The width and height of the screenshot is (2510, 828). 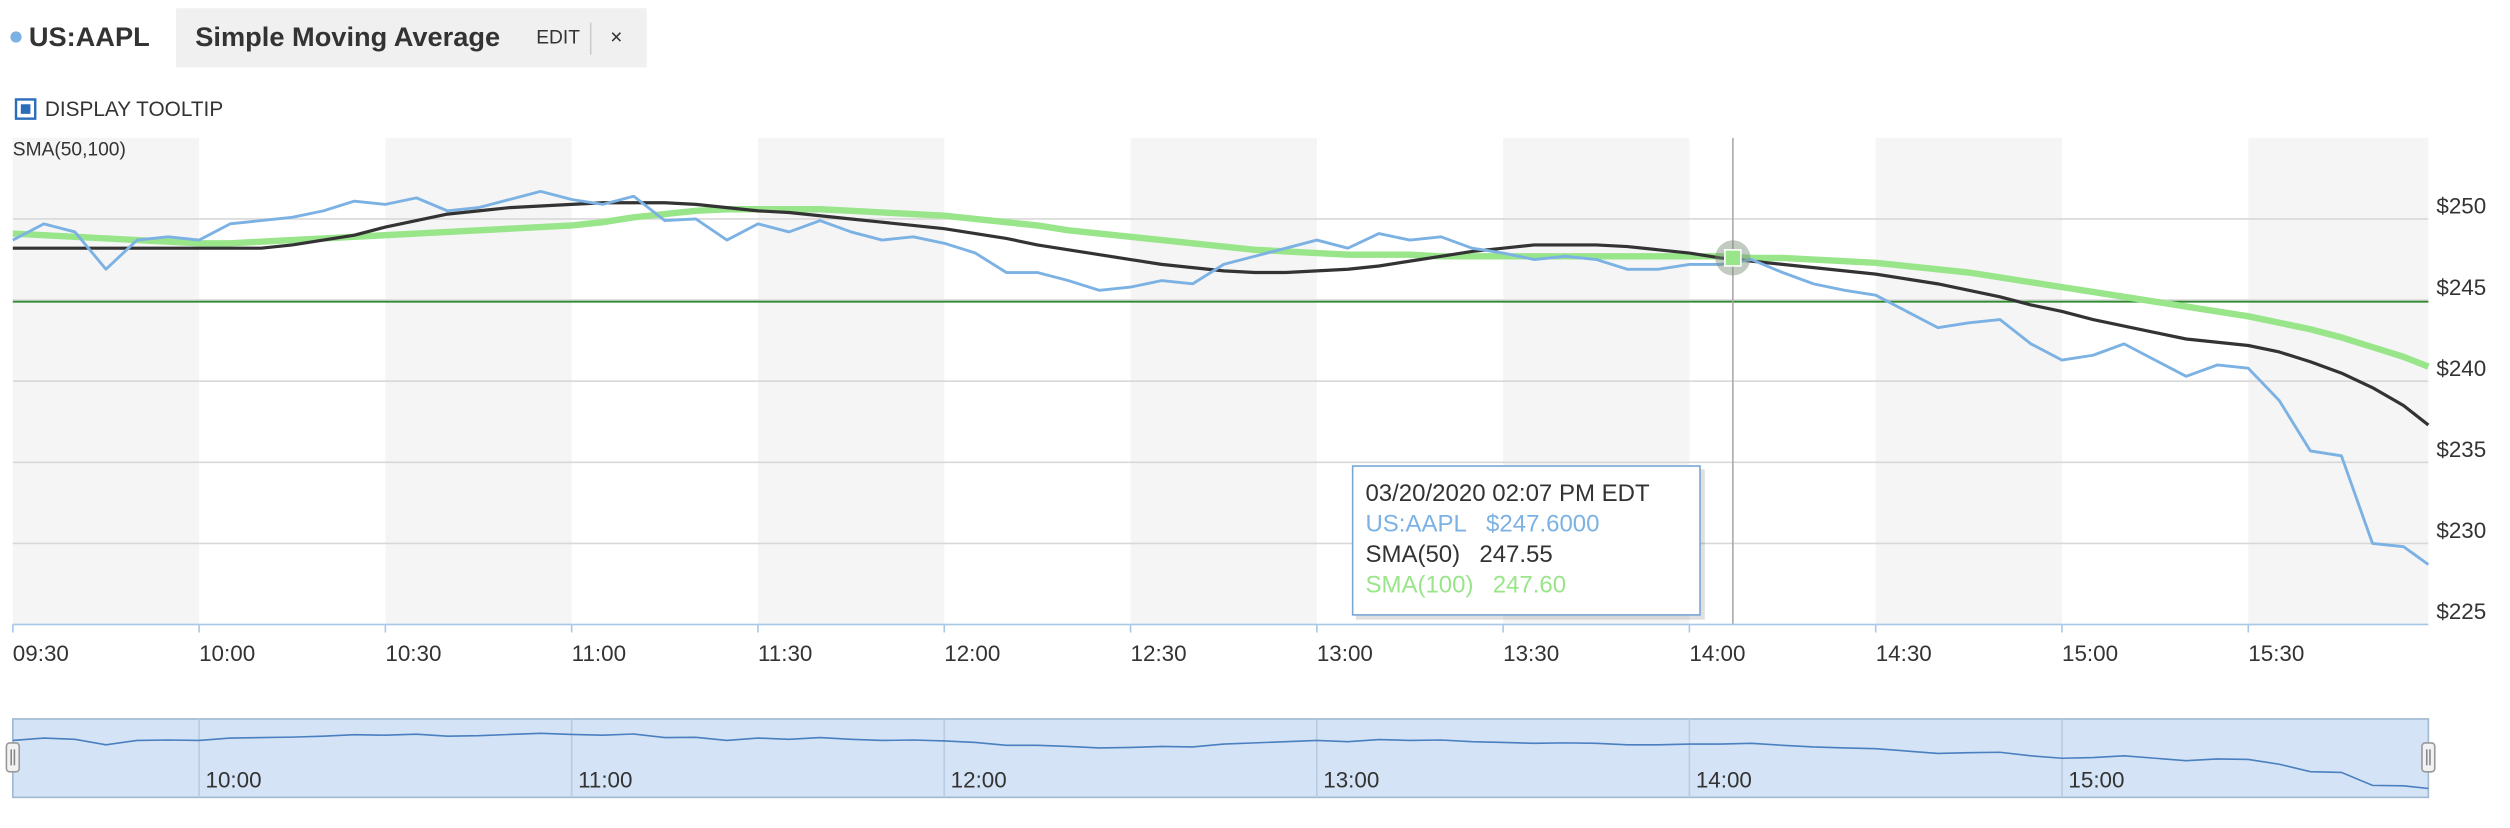 I want to click on tooltip-name: US:AAPL, so click(x=1415, y=524).